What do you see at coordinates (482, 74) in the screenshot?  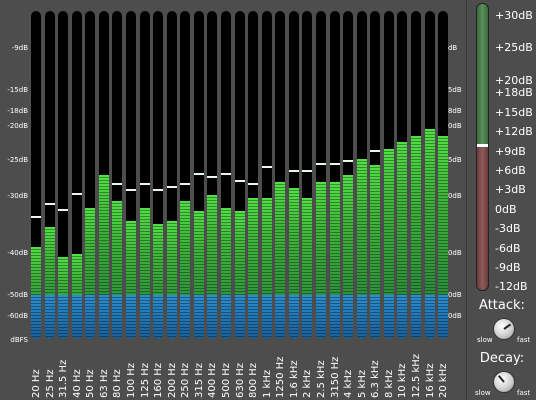 I see `meter-green-zone` at bounding box center [482, 74].